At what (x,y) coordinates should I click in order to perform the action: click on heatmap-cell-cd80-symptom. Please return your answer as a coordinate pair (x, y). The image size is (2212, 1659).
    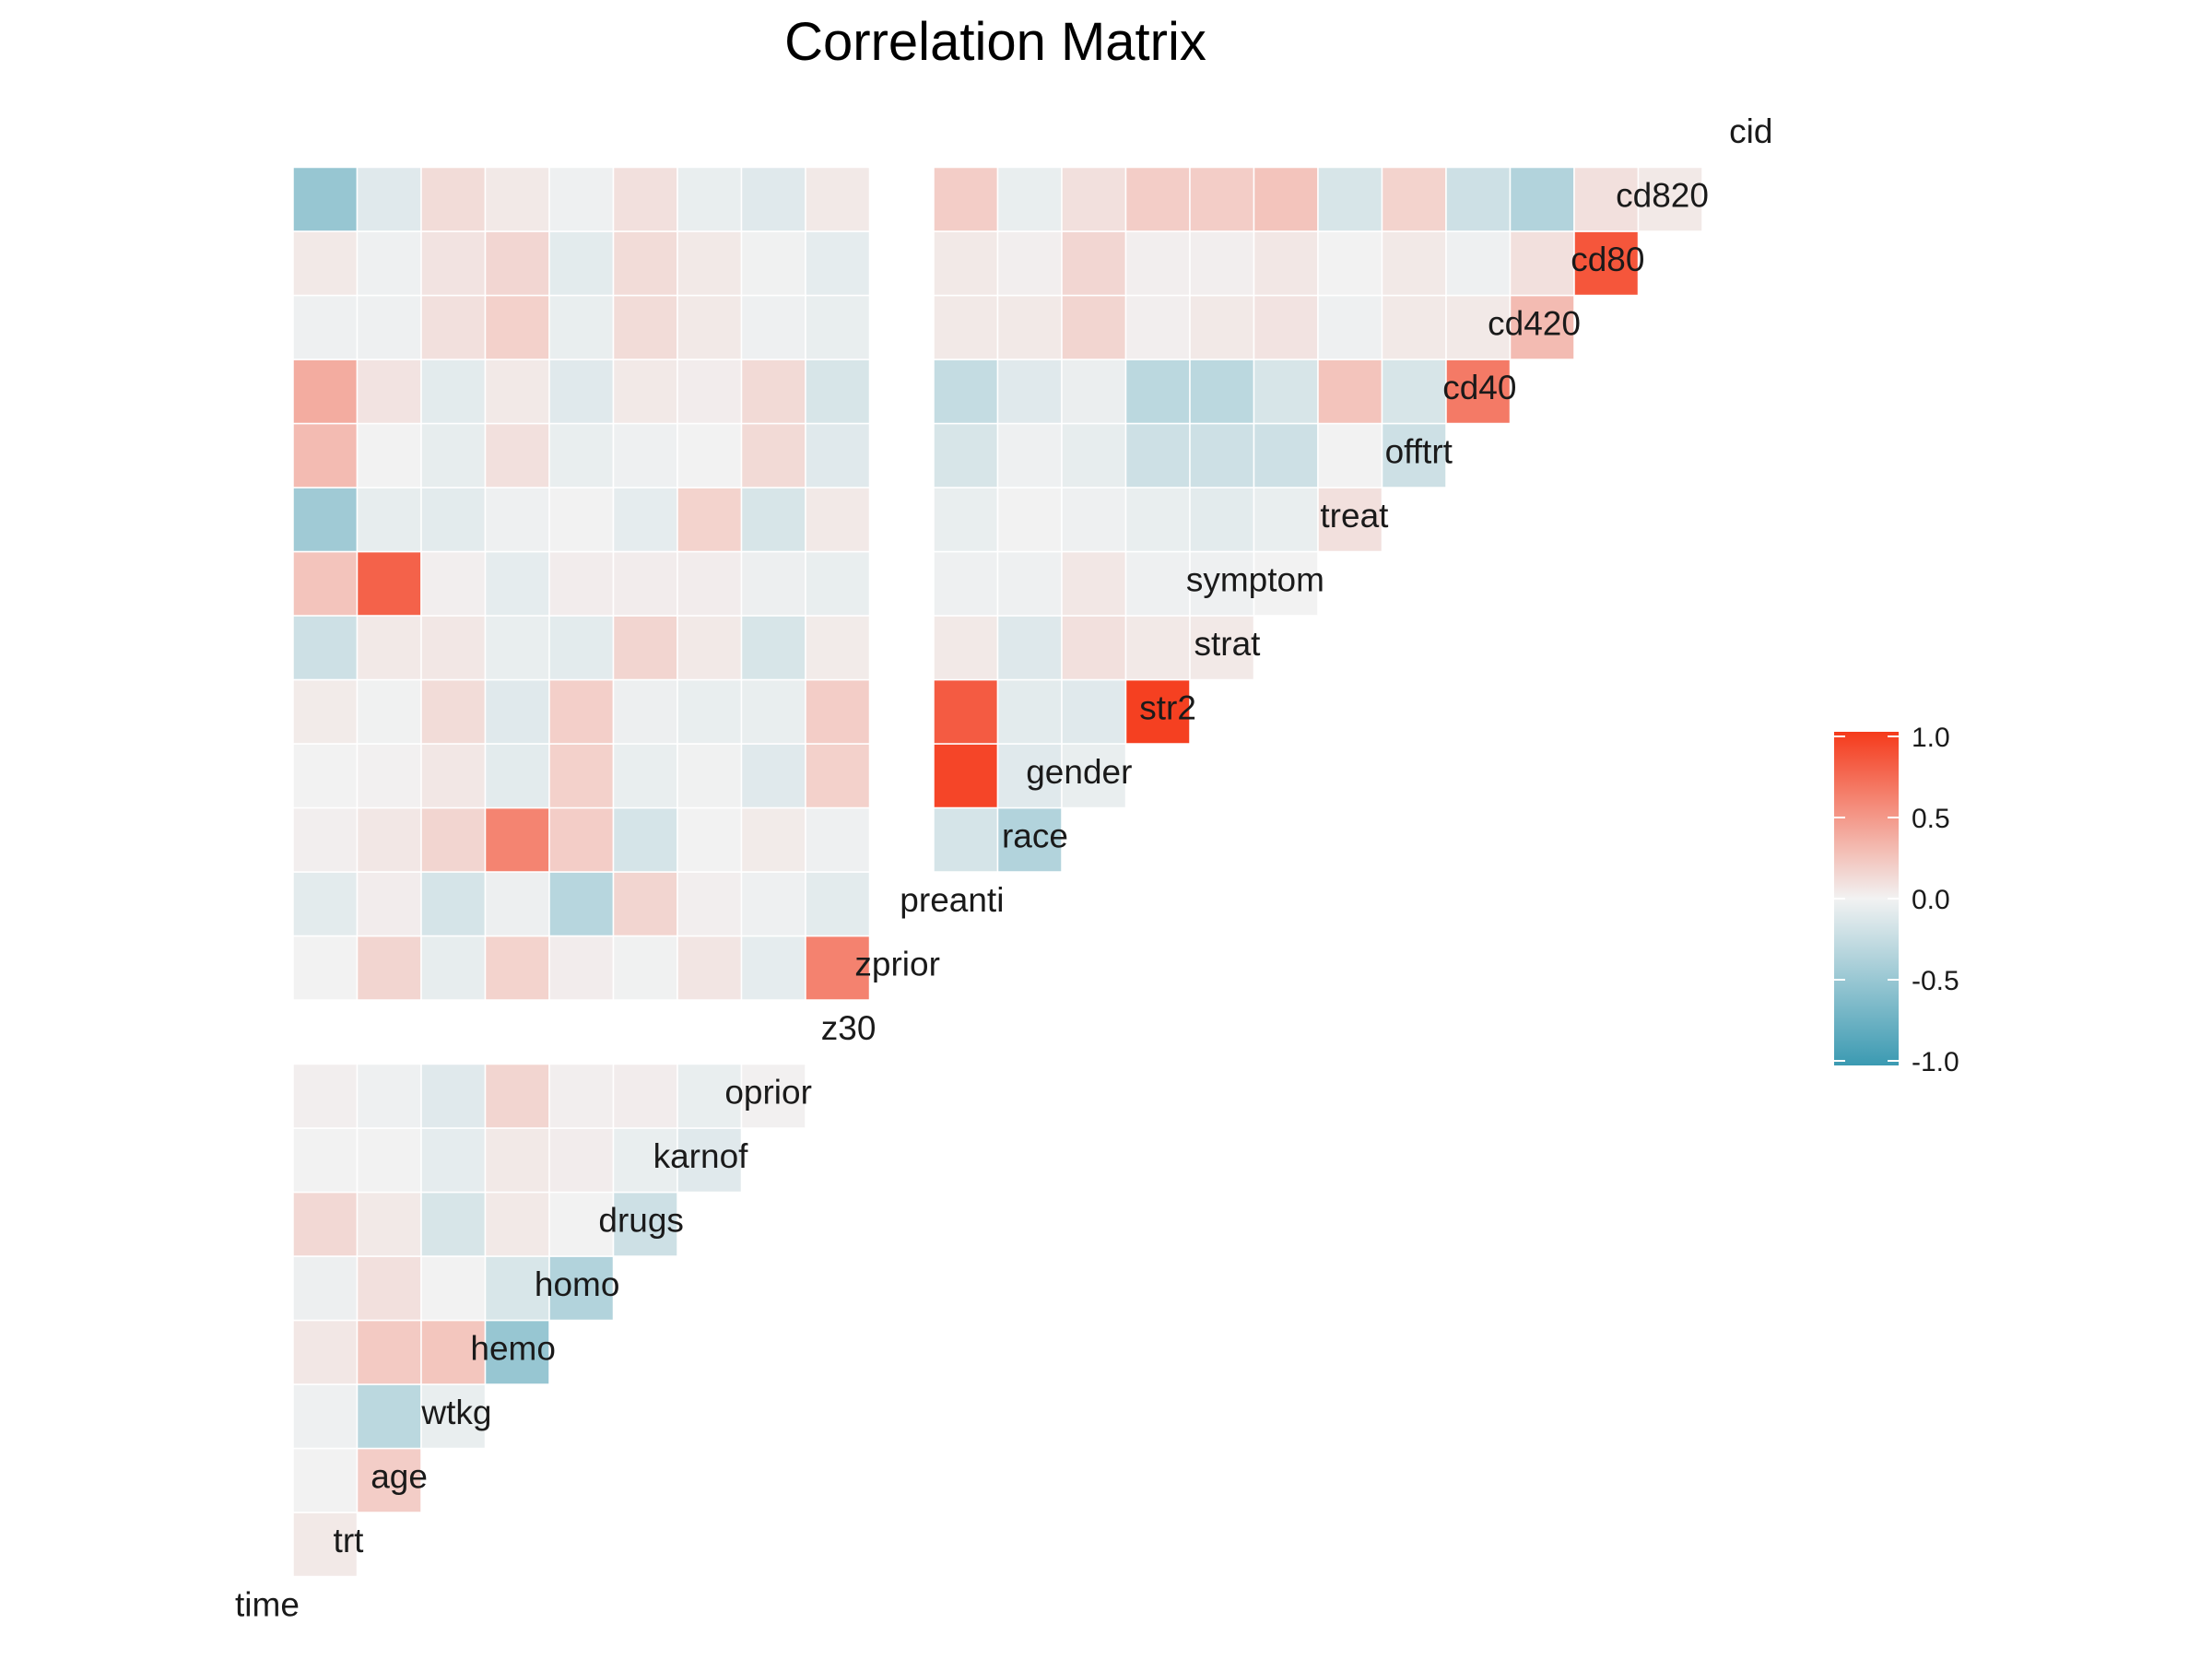
    Looking at the image, I should click on (1350, 263).